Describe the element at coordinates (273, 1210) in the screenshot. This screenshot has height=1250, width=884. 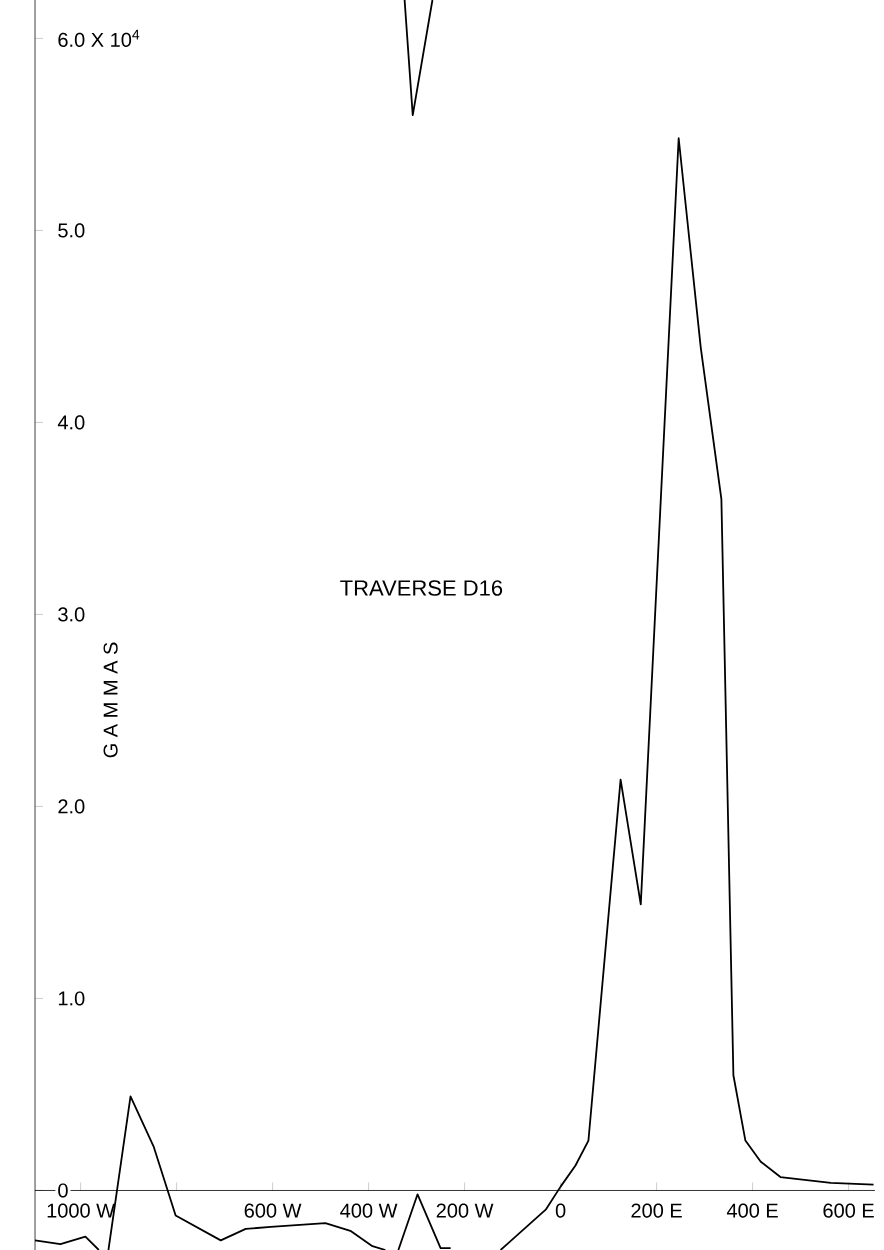
I see `x-tick-label: 600 W` at that location.